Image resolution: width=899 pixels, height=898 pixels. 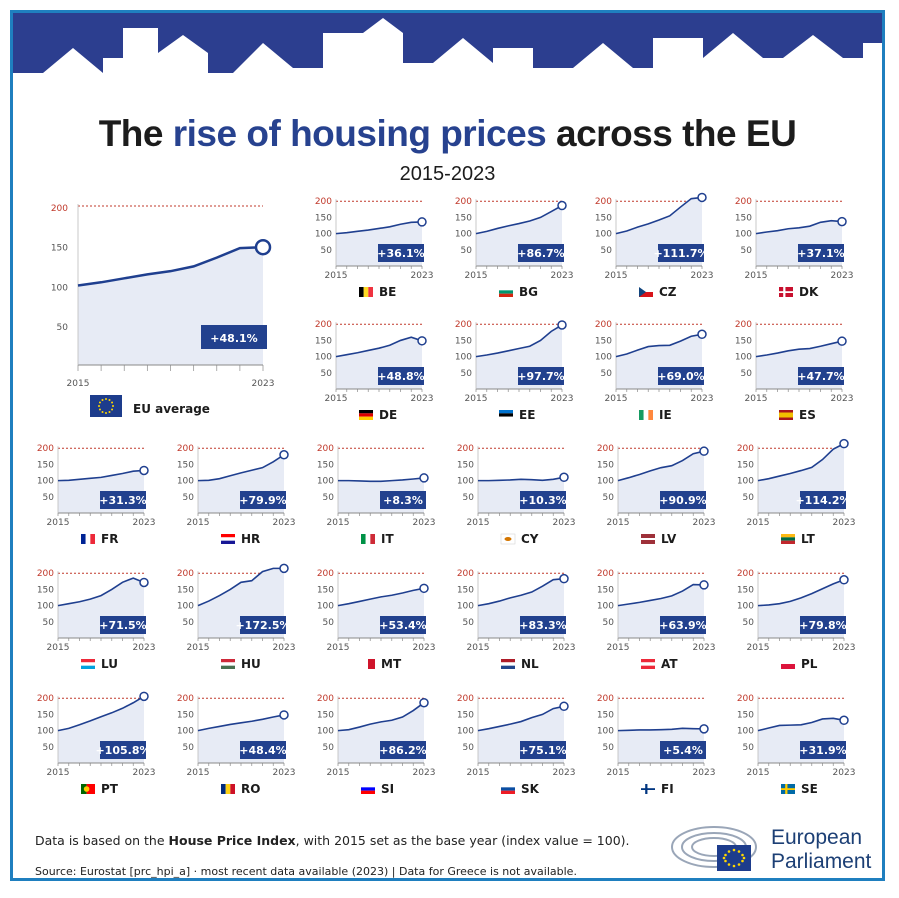 I want to click on country-chart-pt: 50 100 150 200 2015 2023 +105.8% PT, so click(x=96, y=743).